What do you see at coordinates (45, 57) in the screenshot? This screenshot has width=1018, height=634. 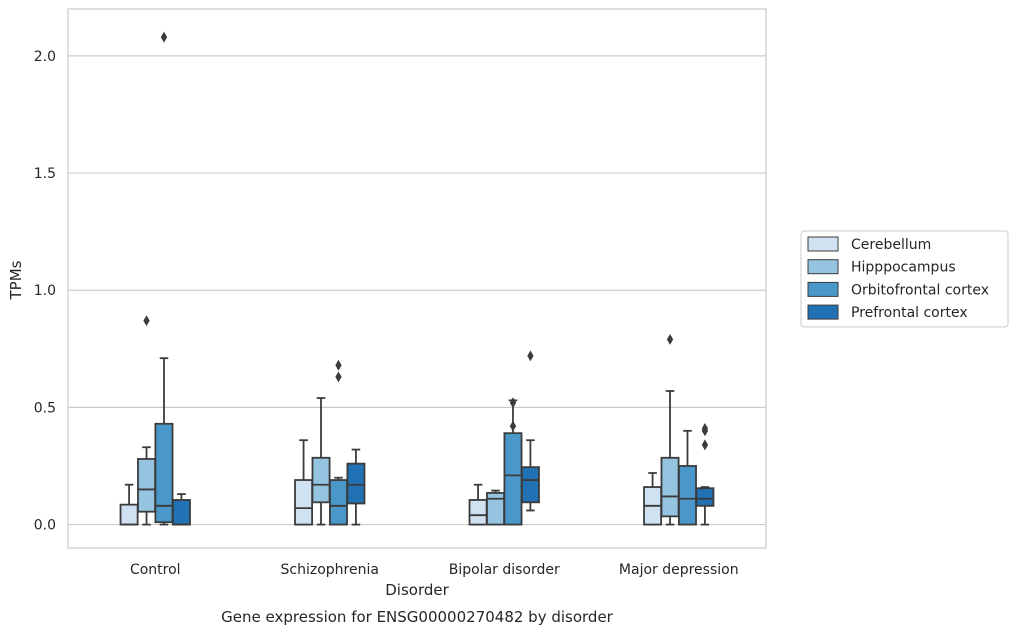 I see `y-tick-label: 2.0` at bounding box center [45, 57].